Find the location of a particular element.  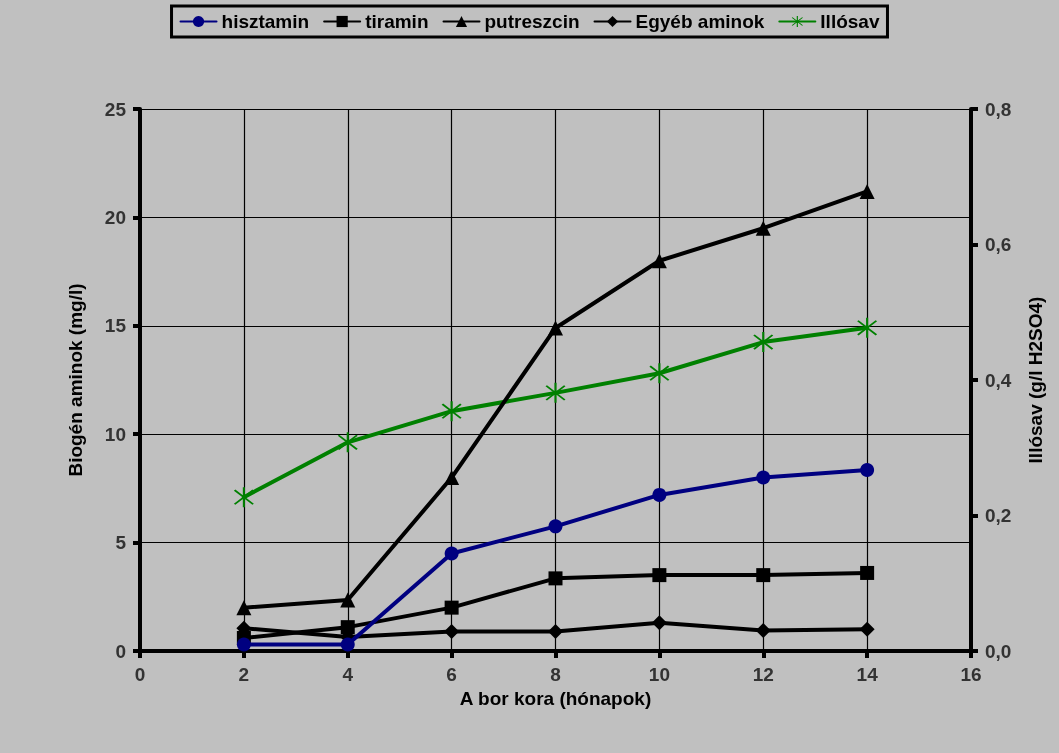

x-tick-label: 16 is located at coordinates (971, 674).